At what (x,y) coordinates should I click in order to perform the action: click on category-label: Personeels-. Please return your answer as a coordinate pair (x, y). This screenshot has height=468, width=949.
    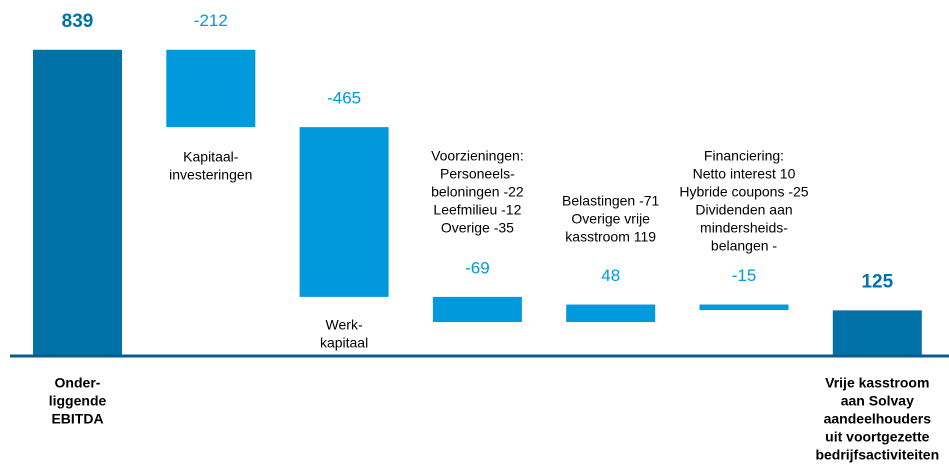
    Looking at the image, I should click on (477, 174).